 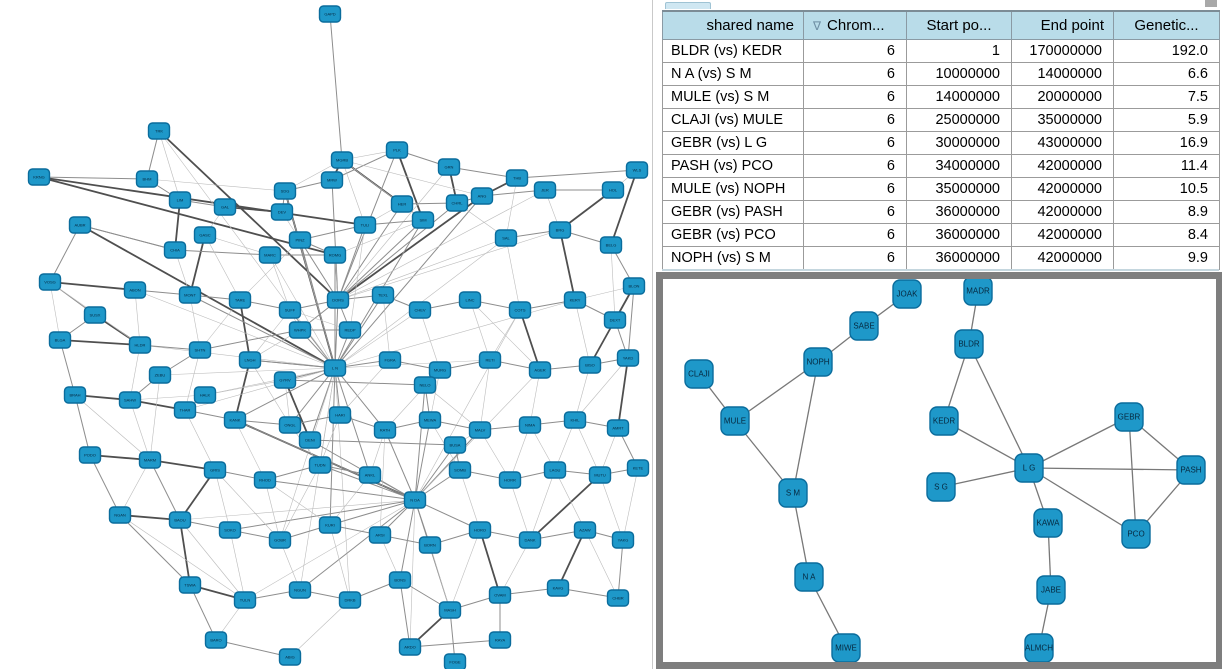 I want to click on network-node: AMRT, so click(x=618, y=428).